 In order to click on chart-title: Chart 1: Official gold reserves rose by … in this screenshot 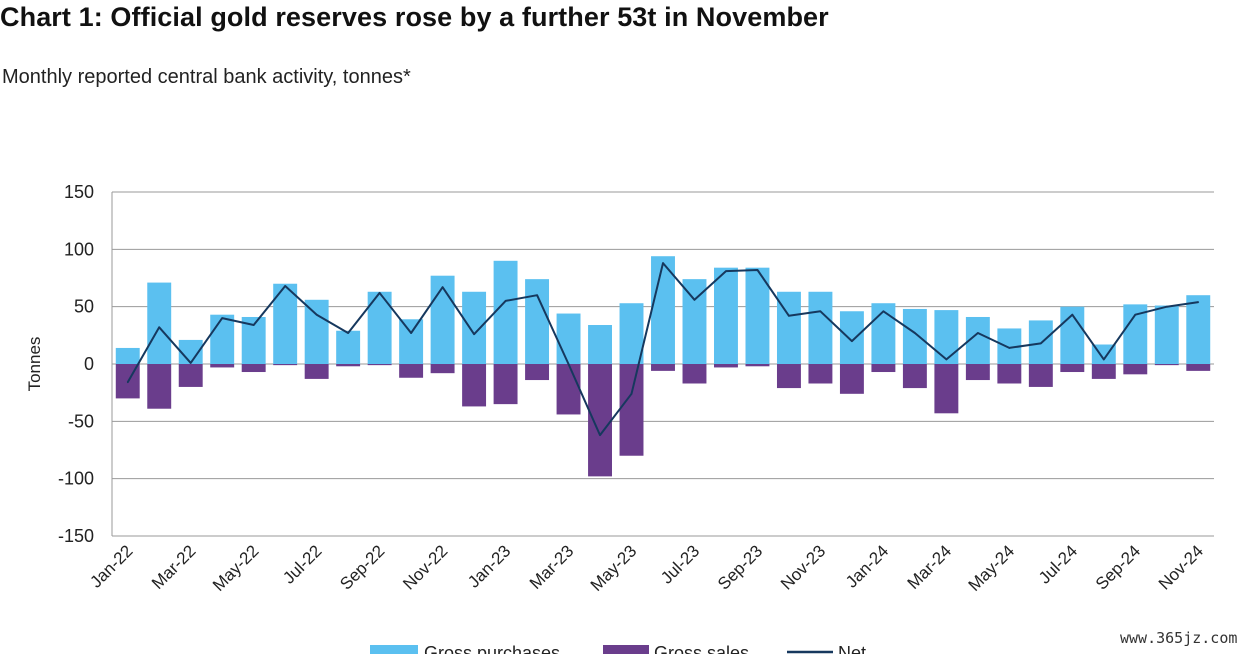, I will do `click(414, 17)`.